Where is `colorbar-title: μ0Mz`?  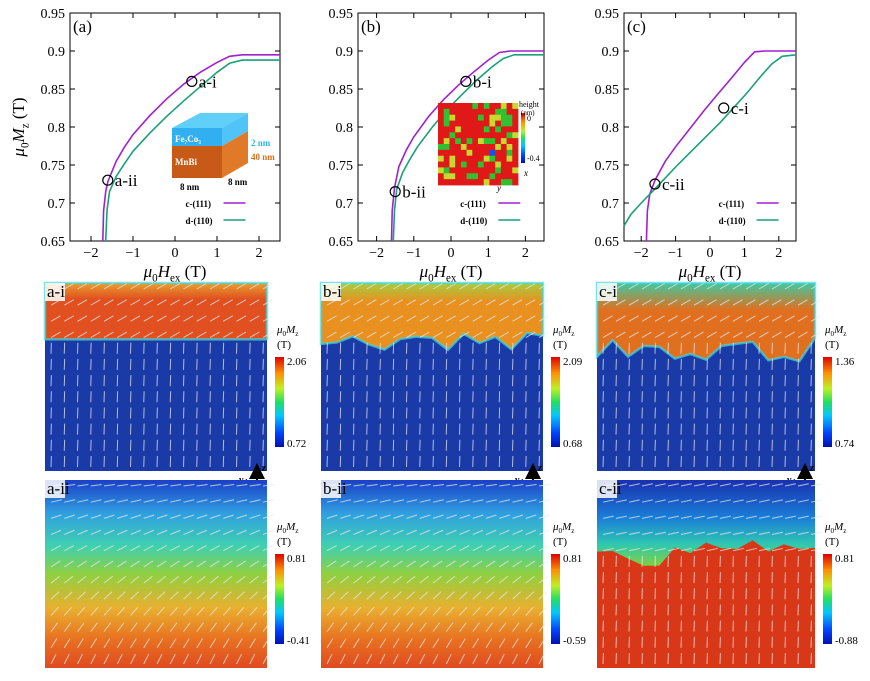
colorbar-title: μ0Mz is located at coordinates (563, 528).